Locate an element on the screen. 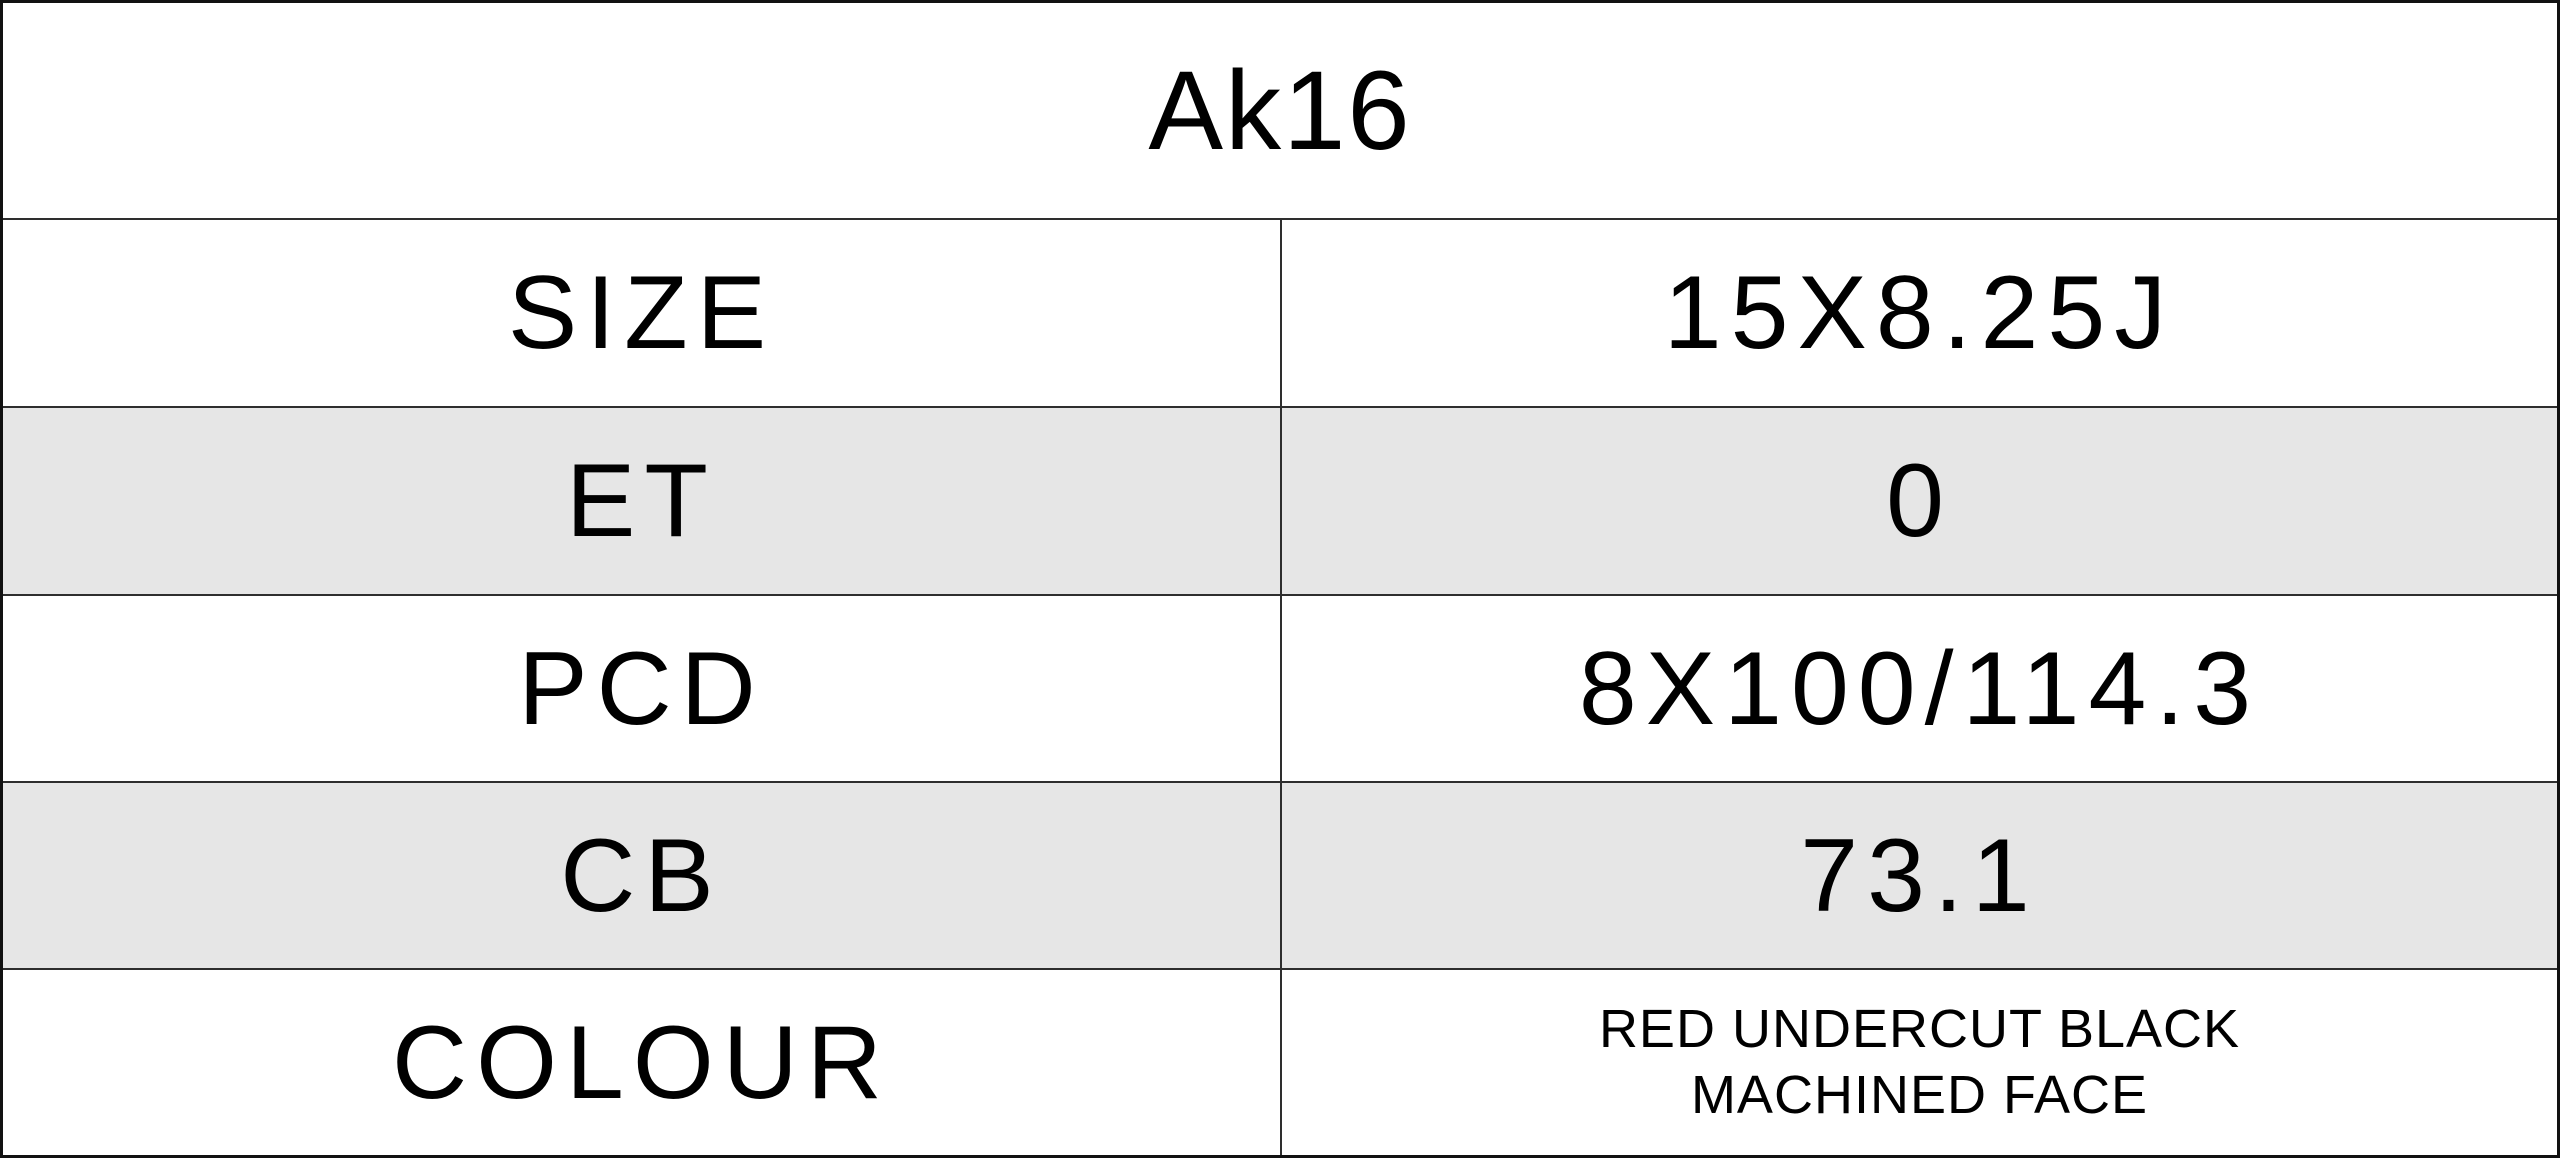  size-value-cell: 15X8.25J is located at coordinates (1918, 313).